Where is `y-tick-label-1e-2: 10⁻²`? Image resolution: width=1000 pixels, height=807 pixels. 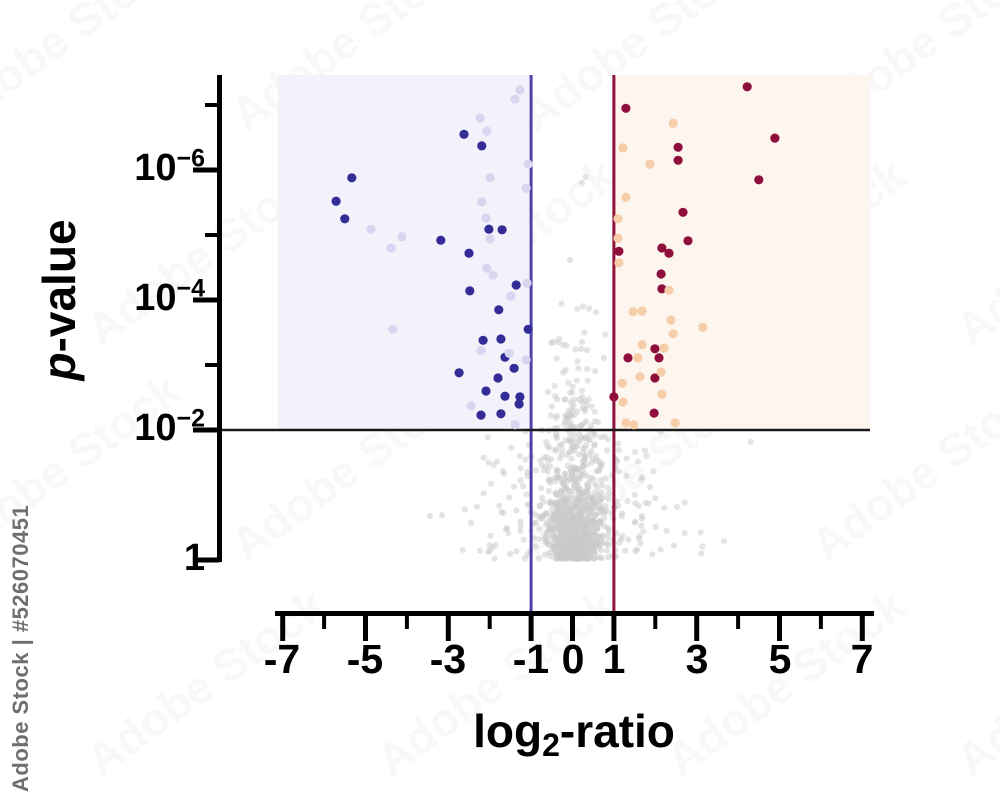
y-tick-label-1e-2: 10⁻² is located at coordinates (169, 426).